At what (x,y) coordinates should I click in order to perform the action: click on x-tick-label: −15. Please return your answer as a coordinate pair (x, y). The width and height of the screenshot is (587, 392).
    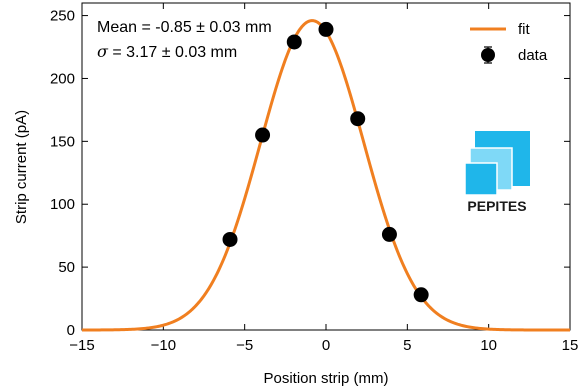
    Looking at the image, I should click on (81, 345).